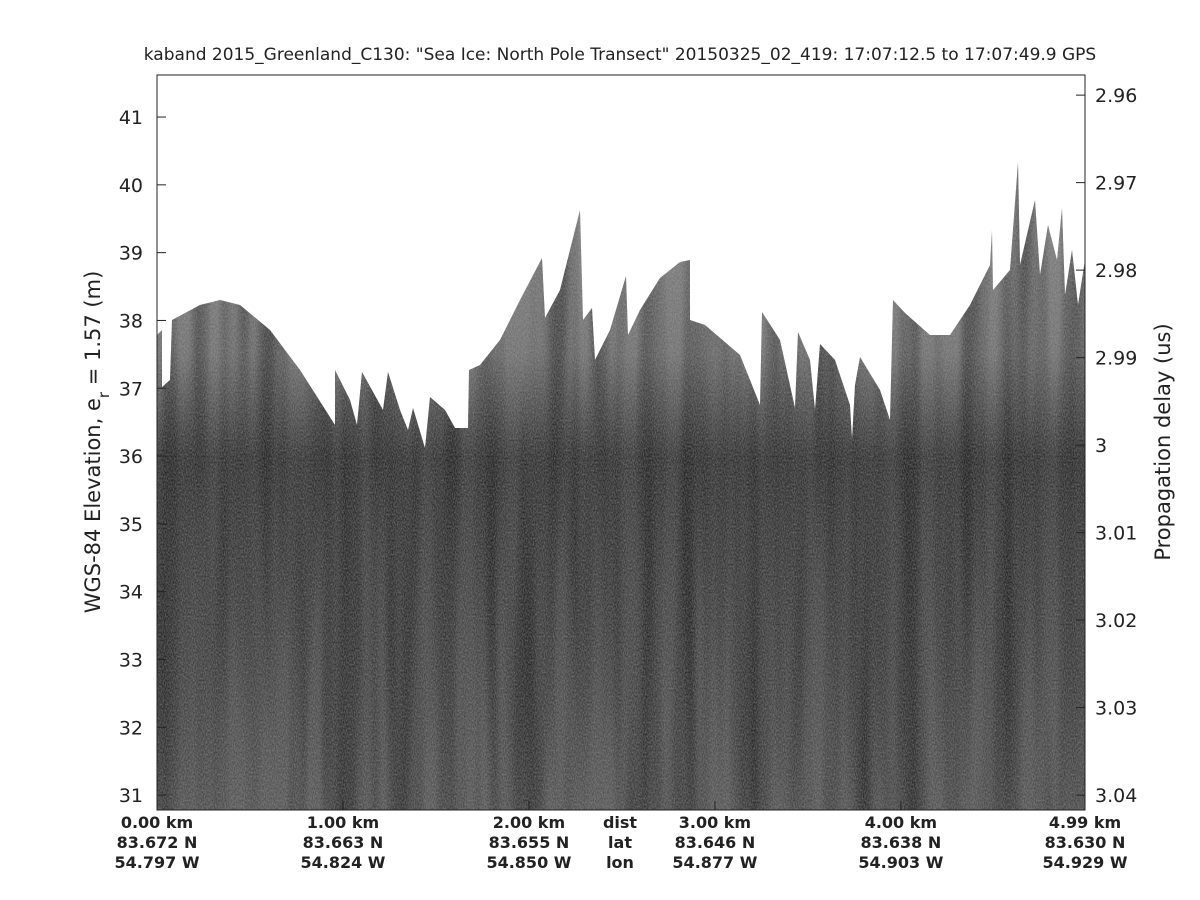 This screenshot has width=1200, height=900. What do you see at coordinates (1116, 796) in the screenshot?
I see `y2-tick-label: 3.04` at bounding box center [1116, 796].